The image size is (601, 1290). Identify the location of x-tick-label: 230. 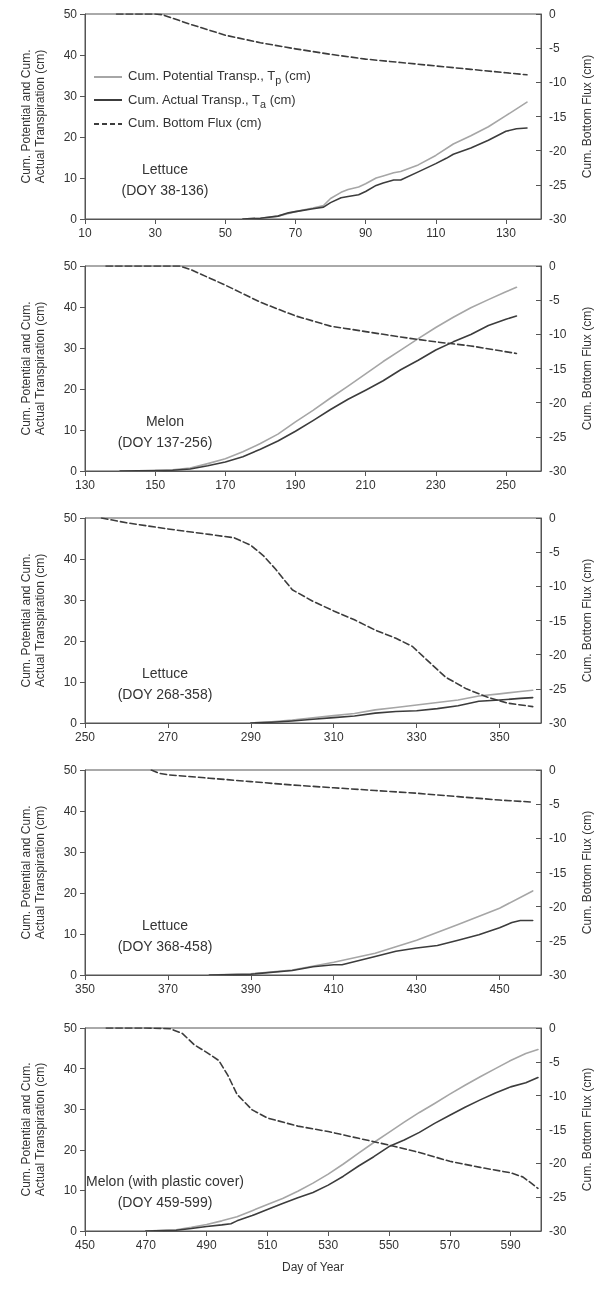
(436, 485).